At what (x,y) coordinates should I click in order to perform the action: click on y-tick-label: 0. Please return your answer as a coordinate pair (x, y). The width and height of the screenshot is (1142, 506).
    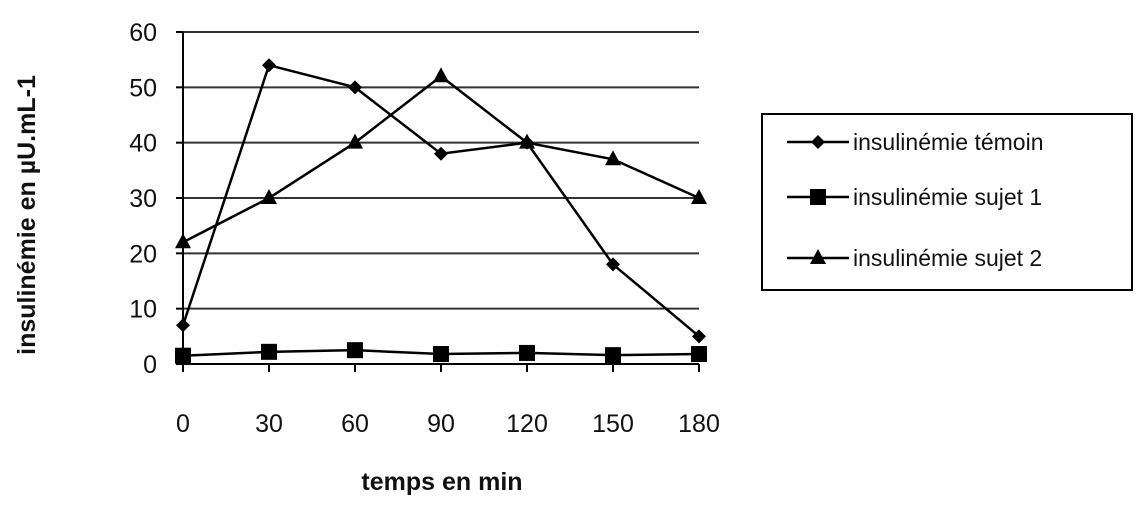
    Looking at the image, I should click on (150, 365).